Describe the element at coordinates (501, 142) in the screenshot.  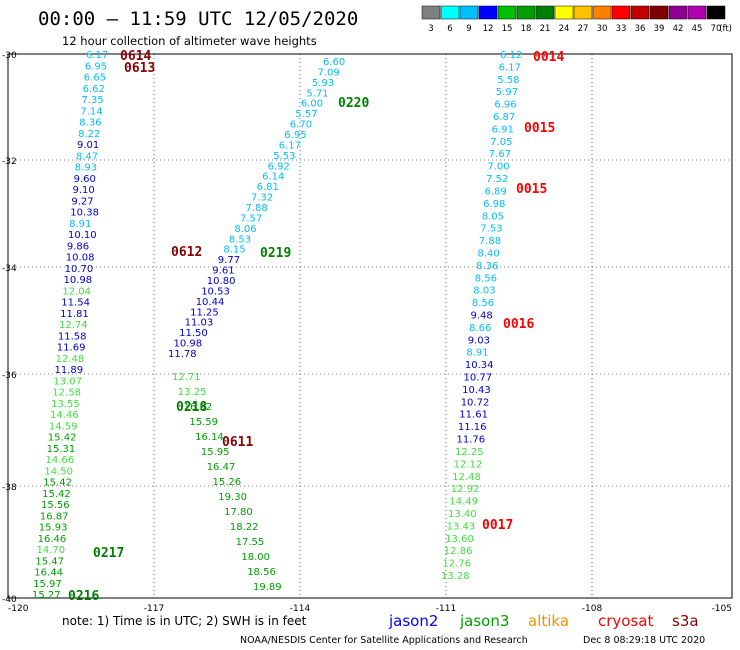
I see `wave-height-value: 7.05` at that location.